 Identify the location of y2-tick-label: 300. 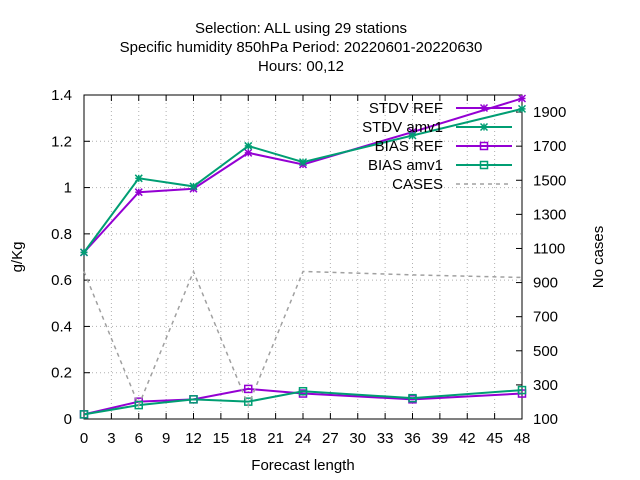
(545, 385).